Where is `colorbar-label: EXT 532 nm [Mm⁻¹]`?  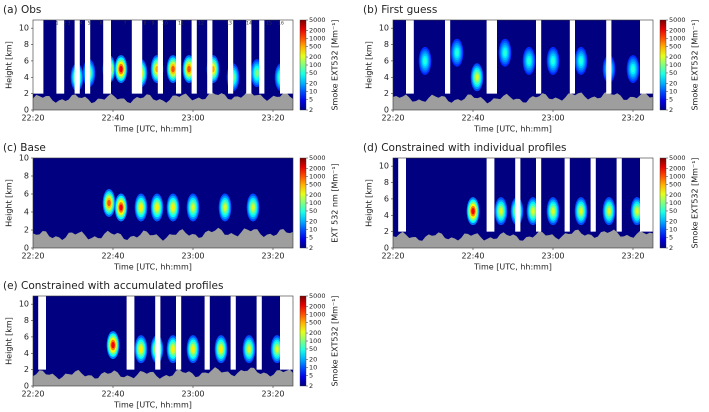
colorbar-label: EXT 532 nm [Mm⁻¹] is located at coordinates (335, 202).